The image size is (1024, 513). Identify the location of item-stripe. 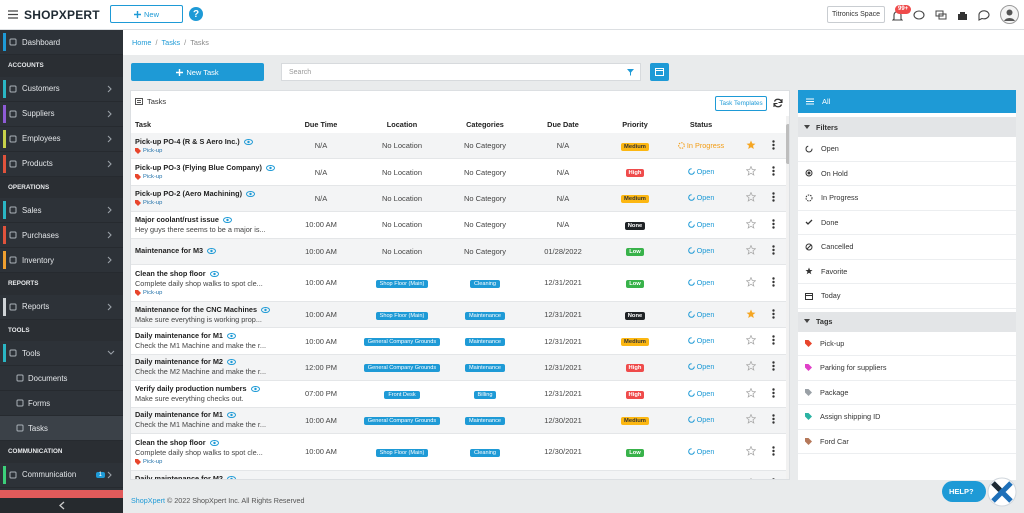
(4, 474).